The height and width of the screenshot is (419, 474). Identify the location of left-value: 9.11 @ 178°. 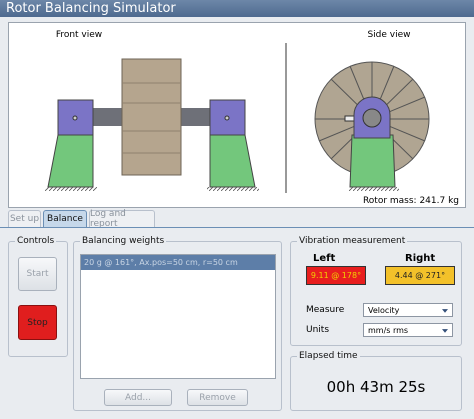
(336, 275).